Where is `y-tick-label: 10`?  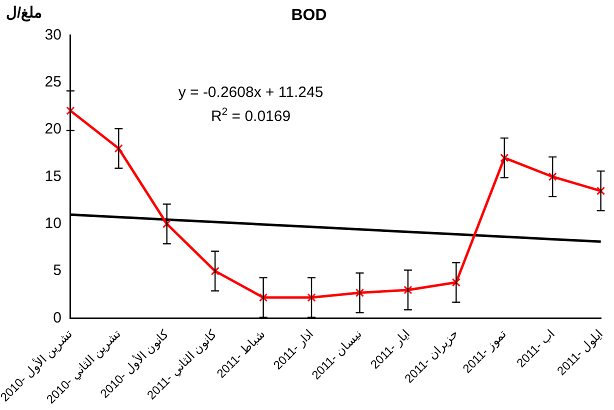 y-tick-label: 10 is located at coordinates (53, 223).